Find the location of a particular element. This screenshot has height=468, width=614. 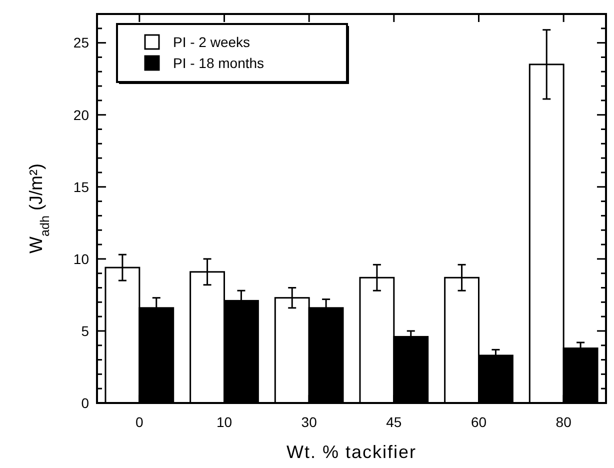

x-axis-title: Wt. % tackifier is located at coordinates (351, 452).